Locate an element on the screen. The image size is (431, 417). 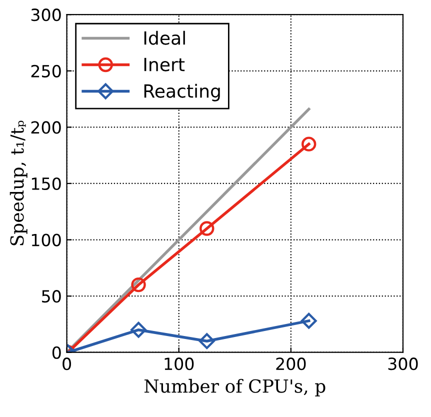
y-tick-label: 250 is located at coordinates (46, 71).